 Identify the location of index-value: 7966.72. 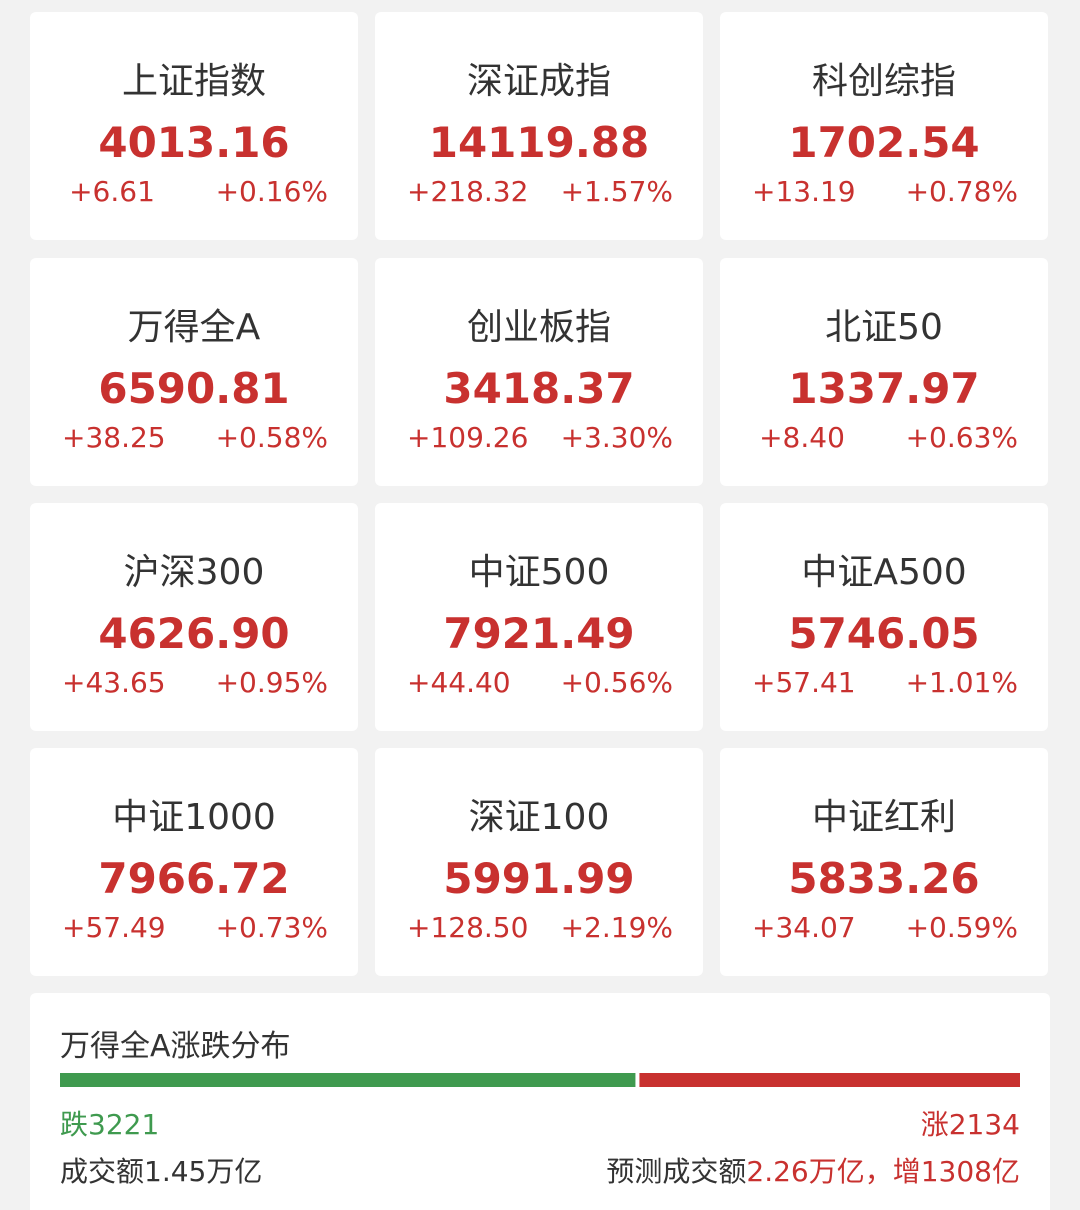
(194, 878).